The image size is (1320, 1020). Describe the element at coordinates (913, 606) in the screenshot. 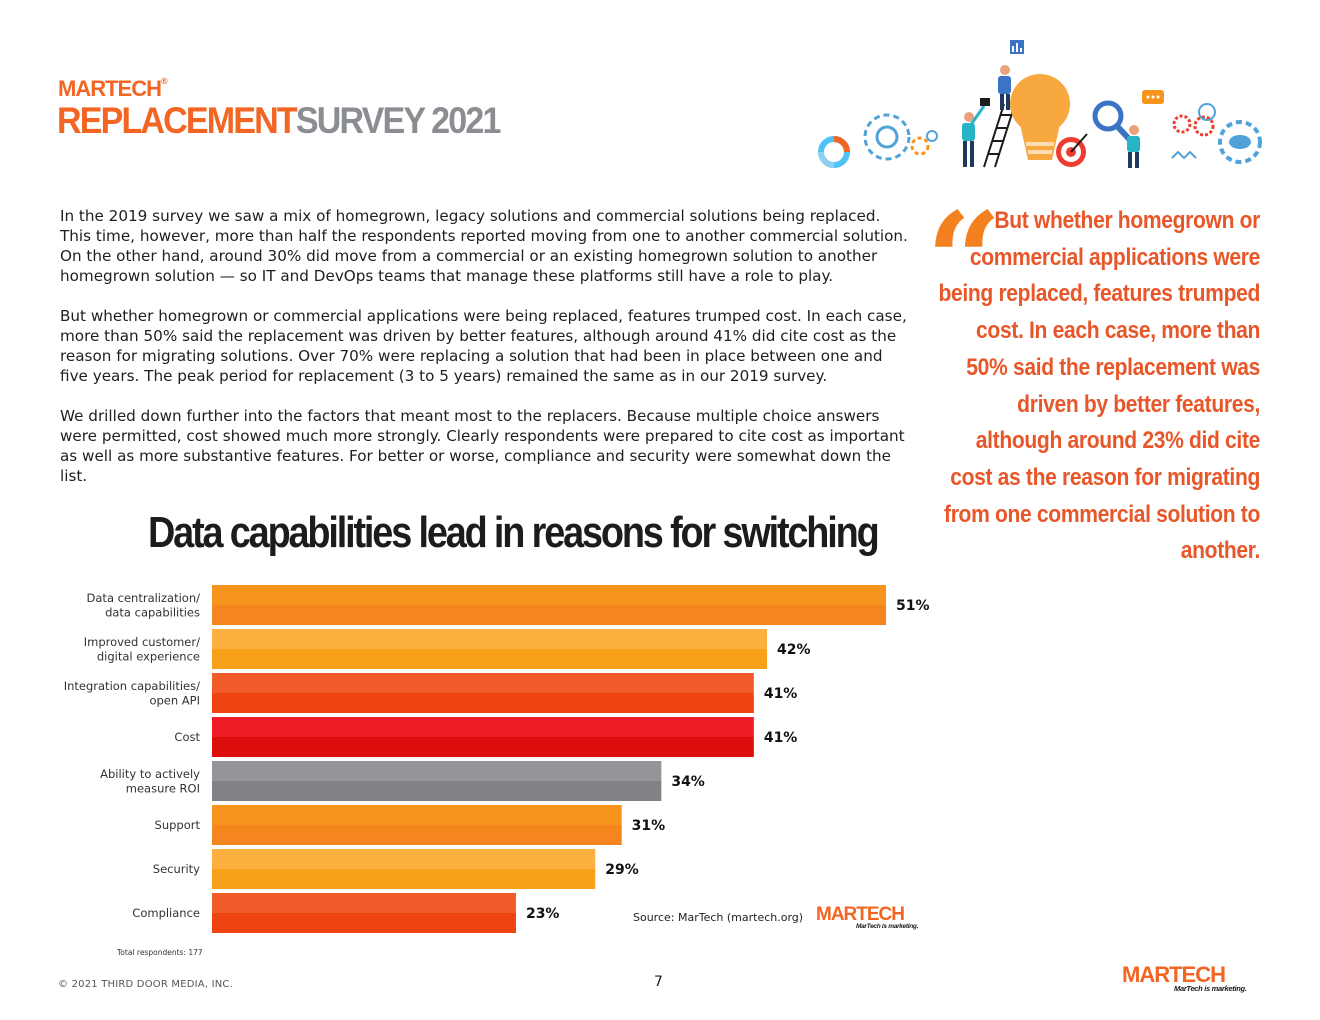

I see `data-label: 51%` at that location.